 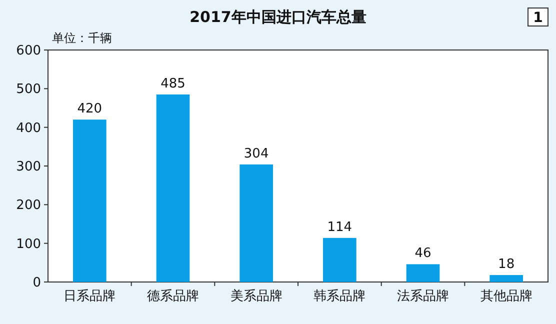 What do you see at coordinates (173, 84) in the screenshot?
I see `data-label: 485` at bounding box center [173, 84].